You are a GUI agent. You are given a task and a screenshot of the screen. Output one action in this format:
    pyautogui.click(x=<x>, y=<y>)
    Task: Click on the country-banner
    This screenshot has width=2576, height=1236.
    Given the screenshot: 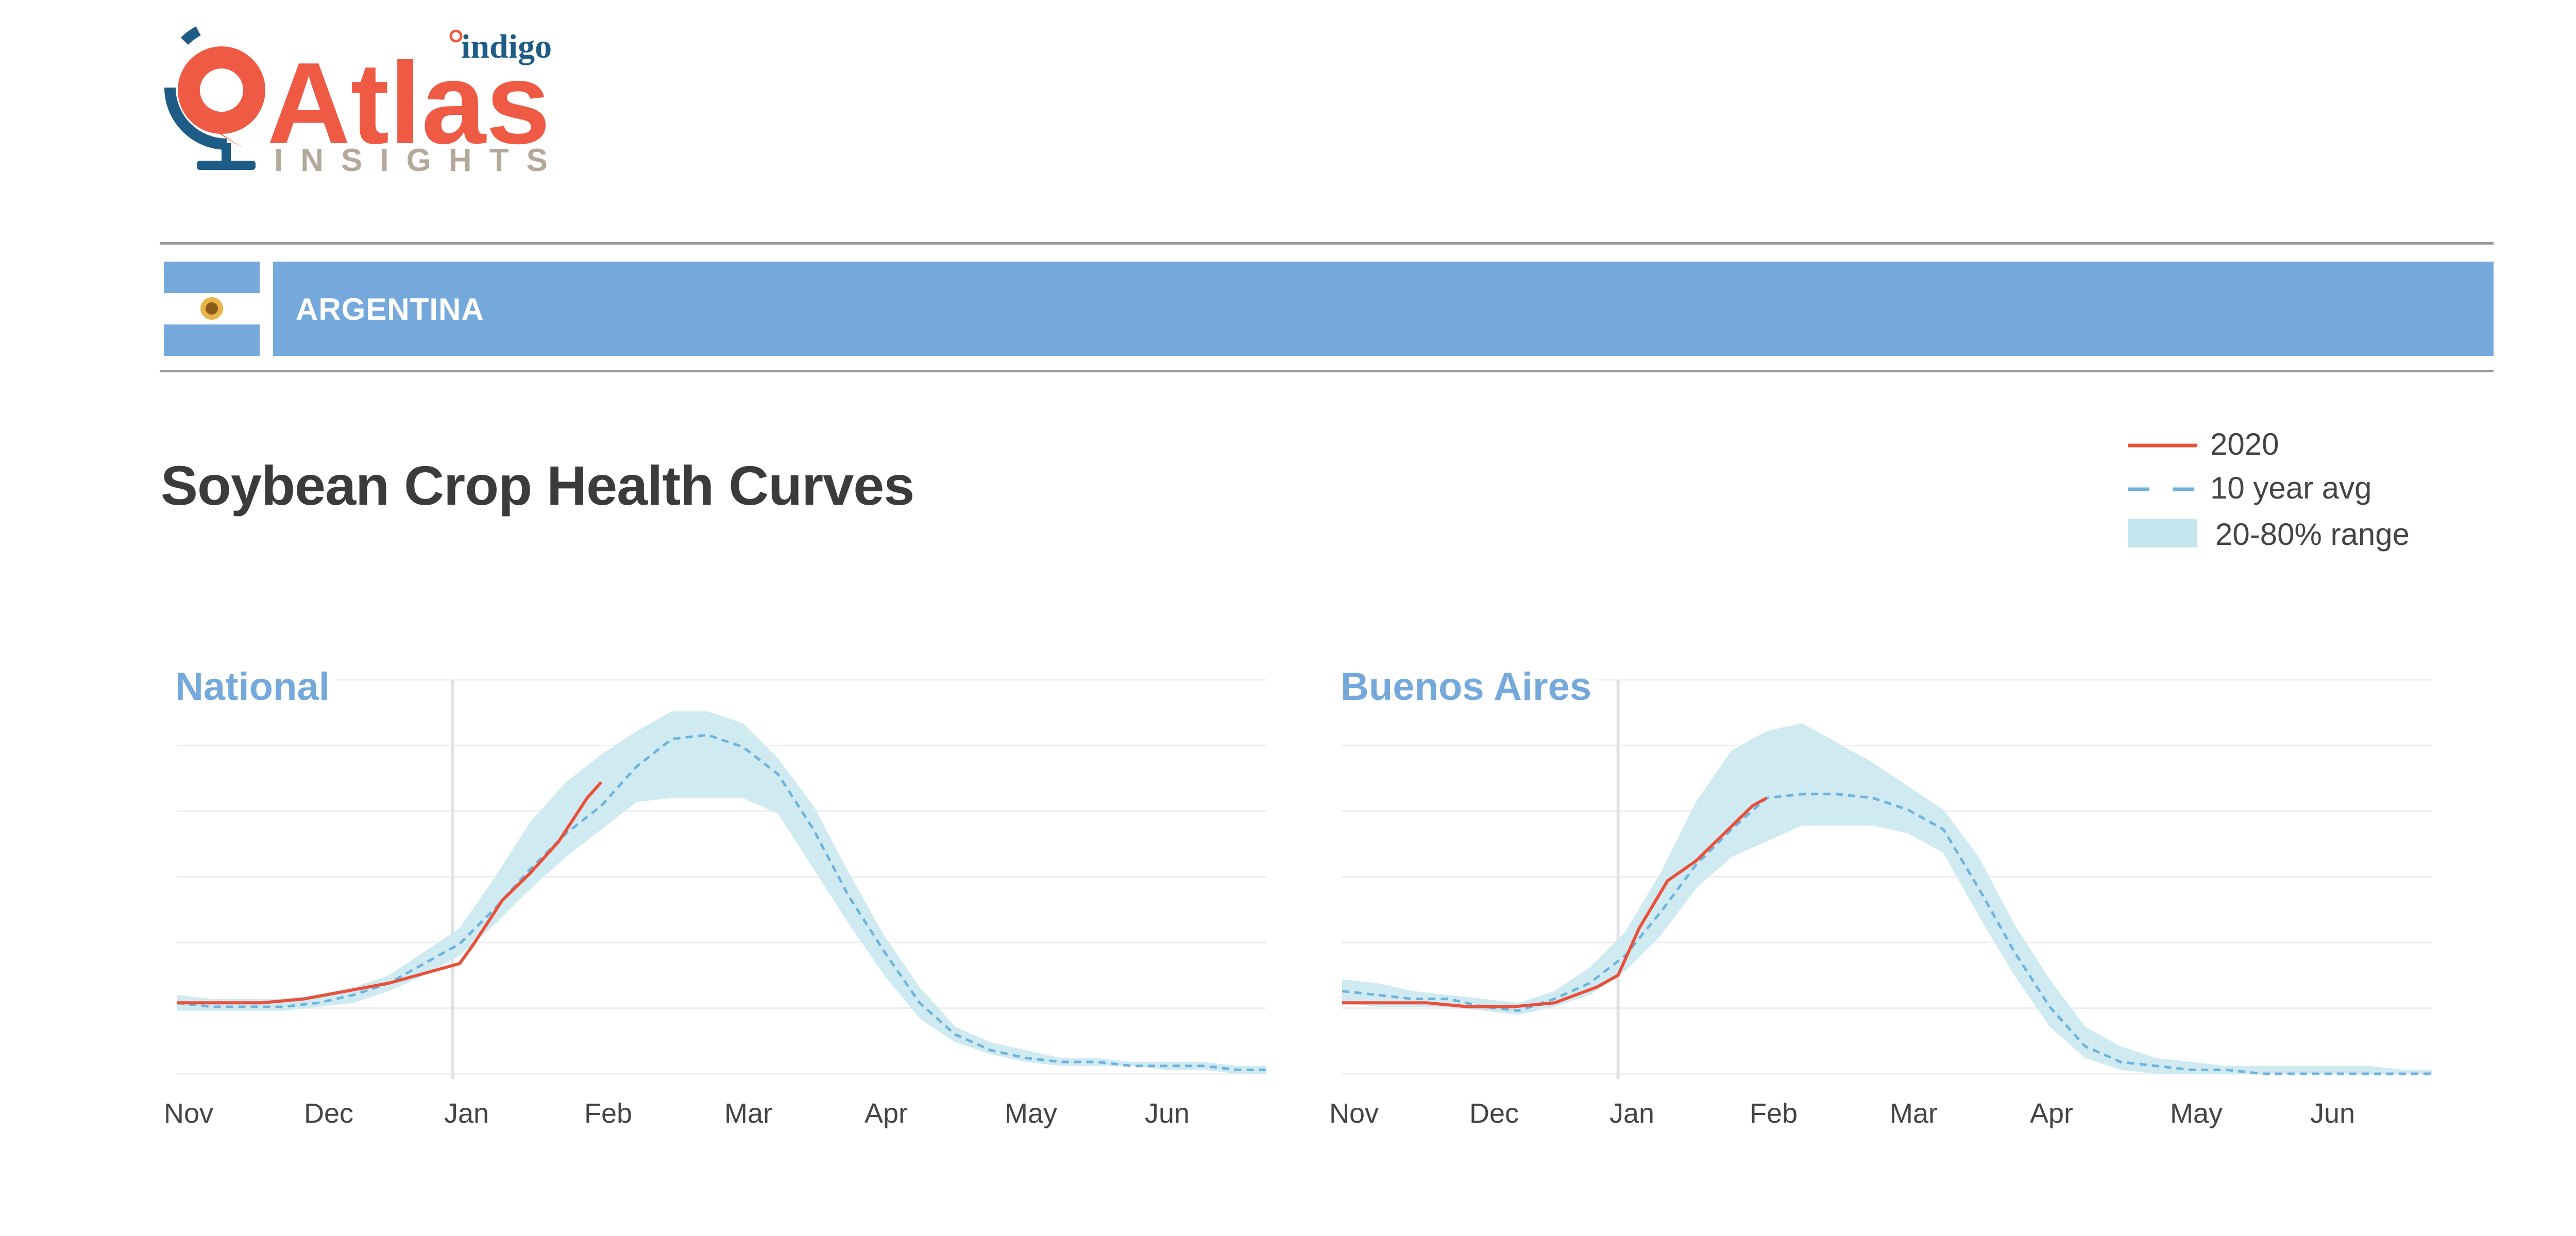 What is the action you would take?
    pyautogui.click(x=1383, y=309)
    